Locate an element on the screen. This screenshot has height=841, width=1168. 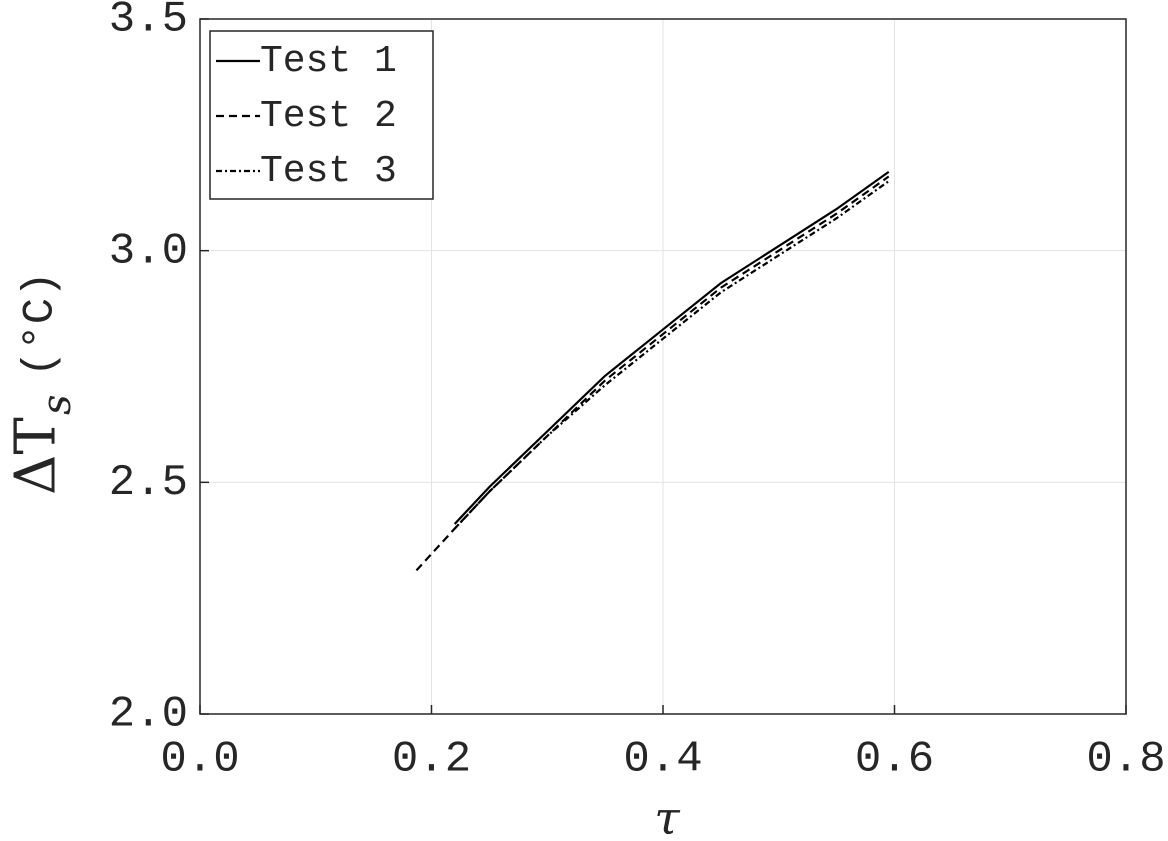
y-label-sub: s is located at coordinates (57, 404).